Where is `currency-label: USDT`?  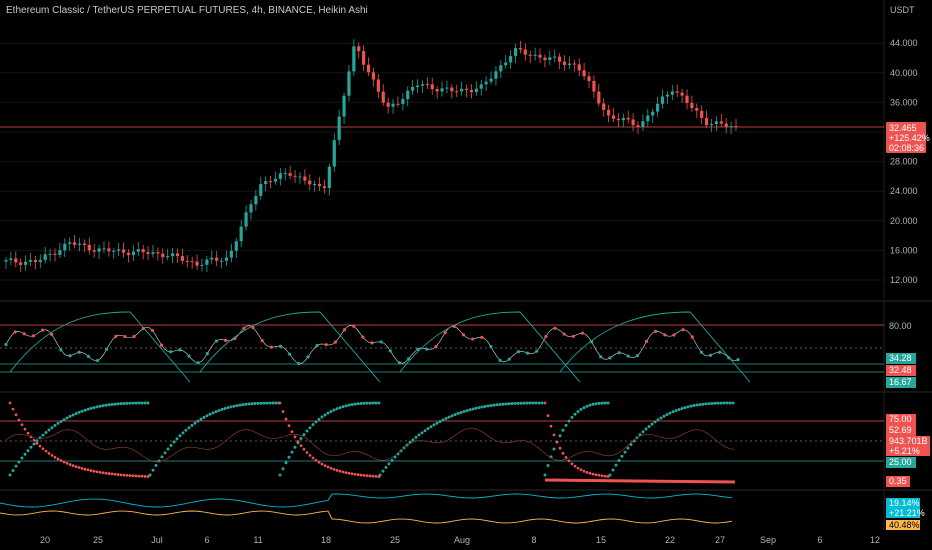
currency-label: USDT is located at coordinates (902, 10).